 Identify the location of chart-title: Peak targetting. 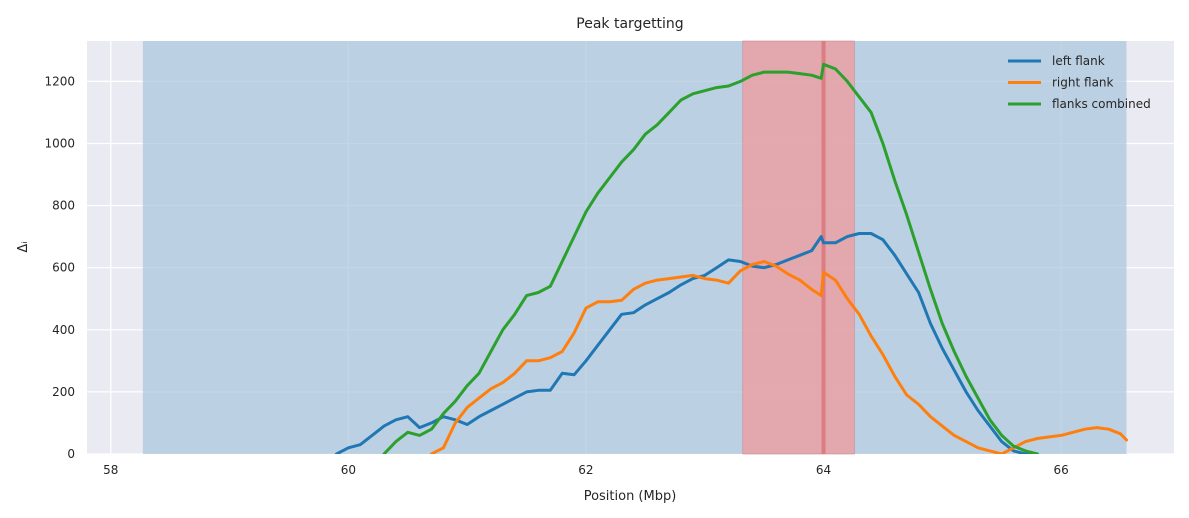
(629, 24).